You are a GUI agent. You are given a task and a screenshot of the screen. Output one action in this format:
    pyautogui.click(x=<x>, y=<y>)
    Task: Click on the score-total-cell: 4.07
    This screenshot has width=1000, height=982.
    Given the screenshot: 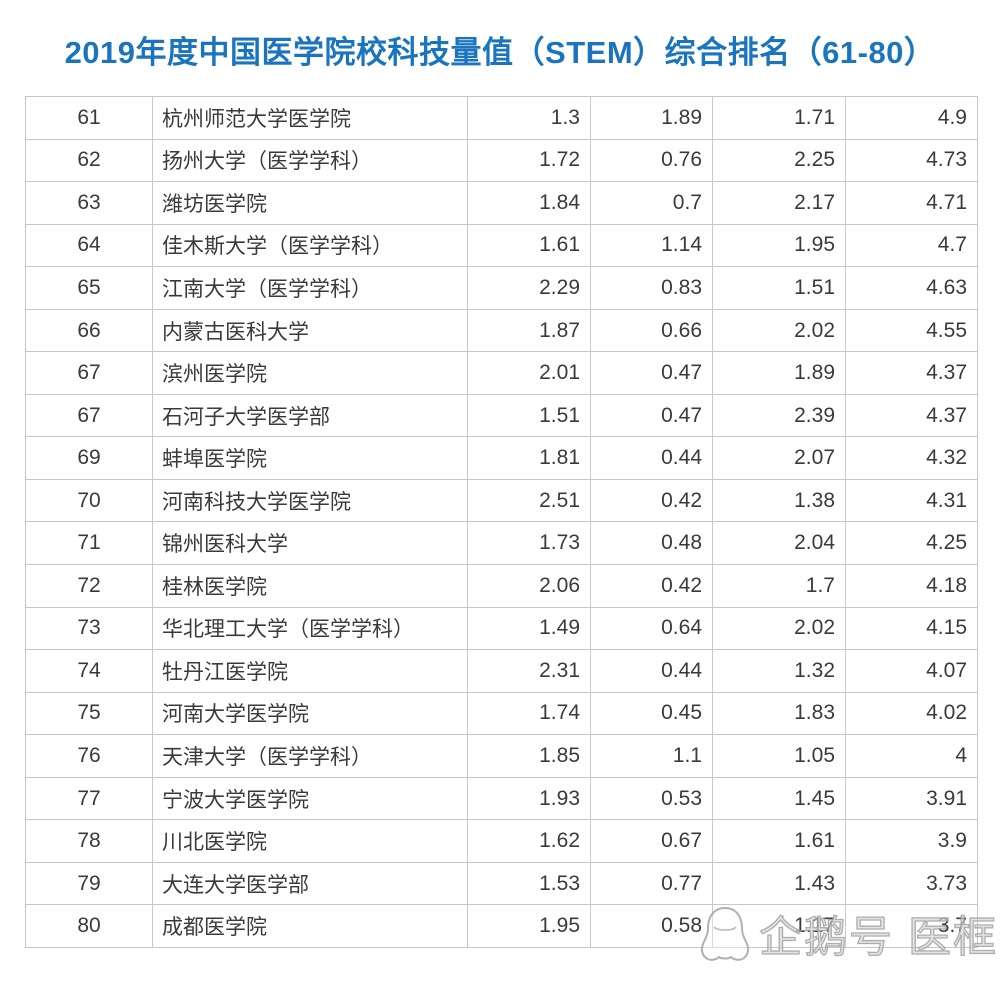 What is the action you would take?
    pyautogui.click(x=911, y=671)
    